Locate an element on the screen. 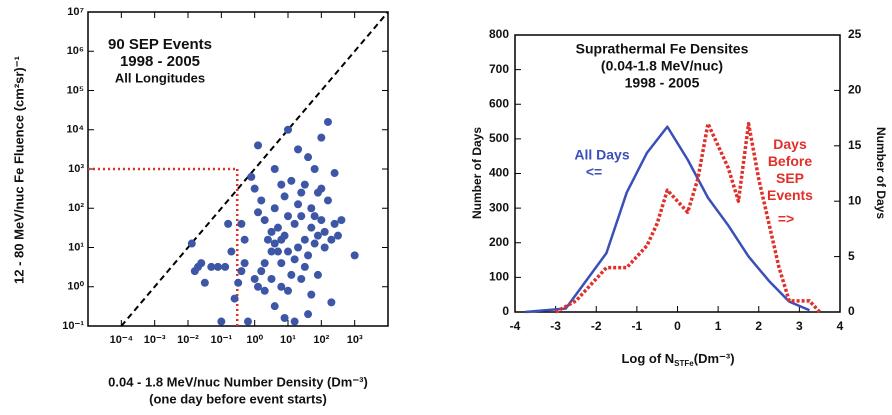 The width and height of the screenshot is (892, 415). y-tick-label: 200 is located at coordinates (499, 242).